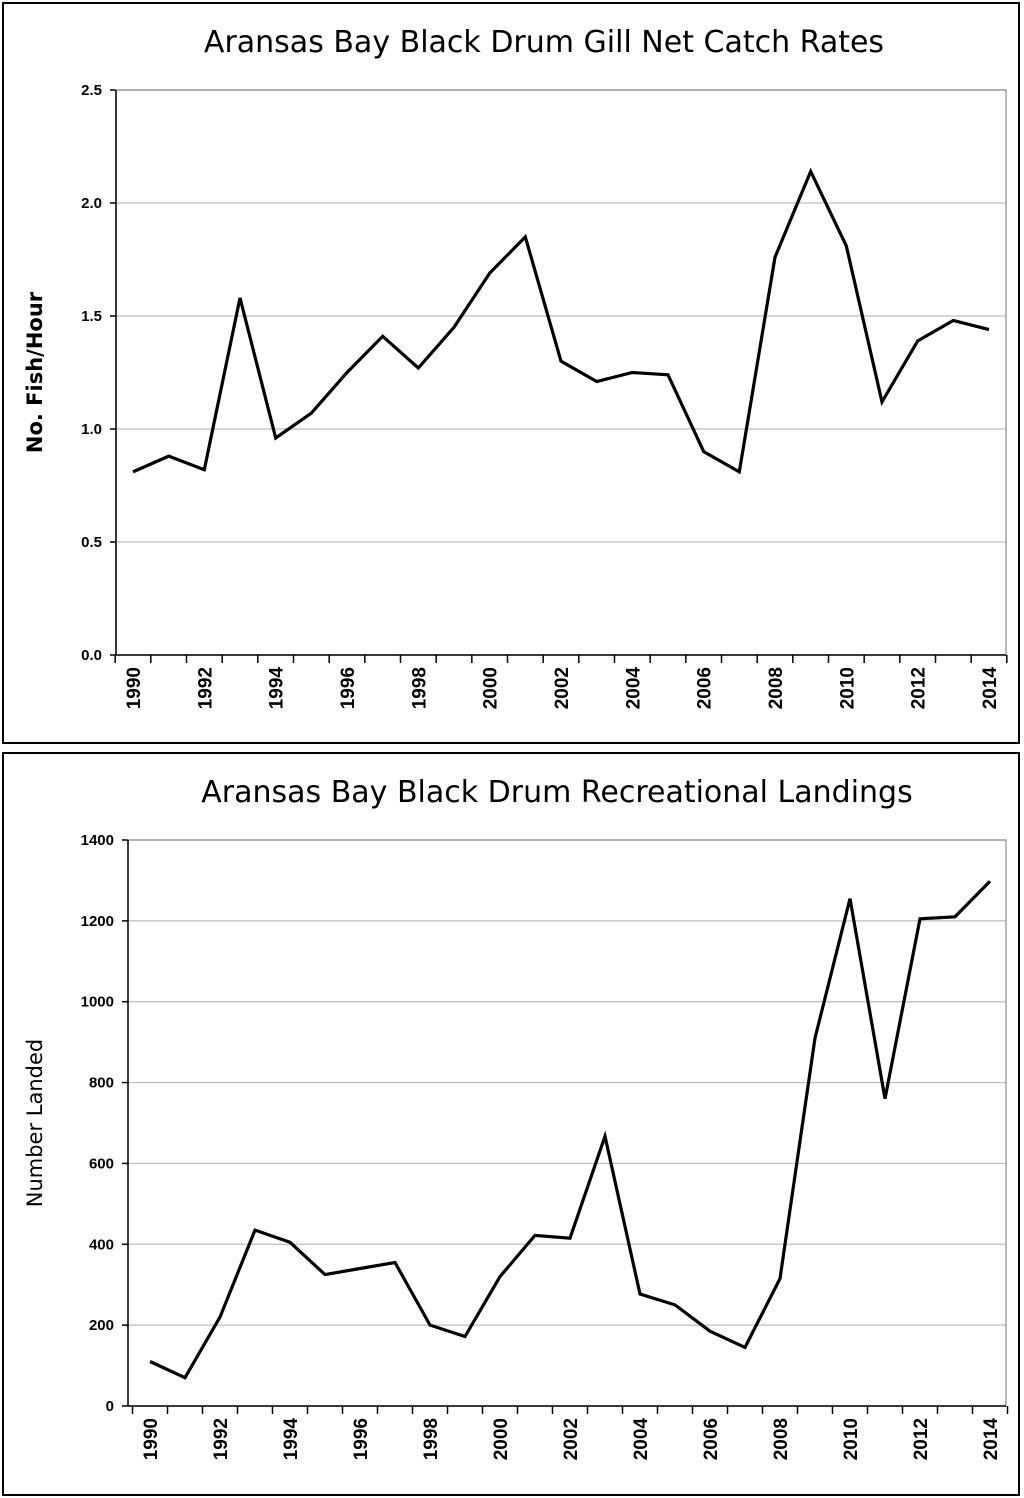 The height and width of the screenshot is (1498, 1024). Describe the element at coordinates (91, 90) in the screenshot. I see `y-tick-label: 2.5` at that location.